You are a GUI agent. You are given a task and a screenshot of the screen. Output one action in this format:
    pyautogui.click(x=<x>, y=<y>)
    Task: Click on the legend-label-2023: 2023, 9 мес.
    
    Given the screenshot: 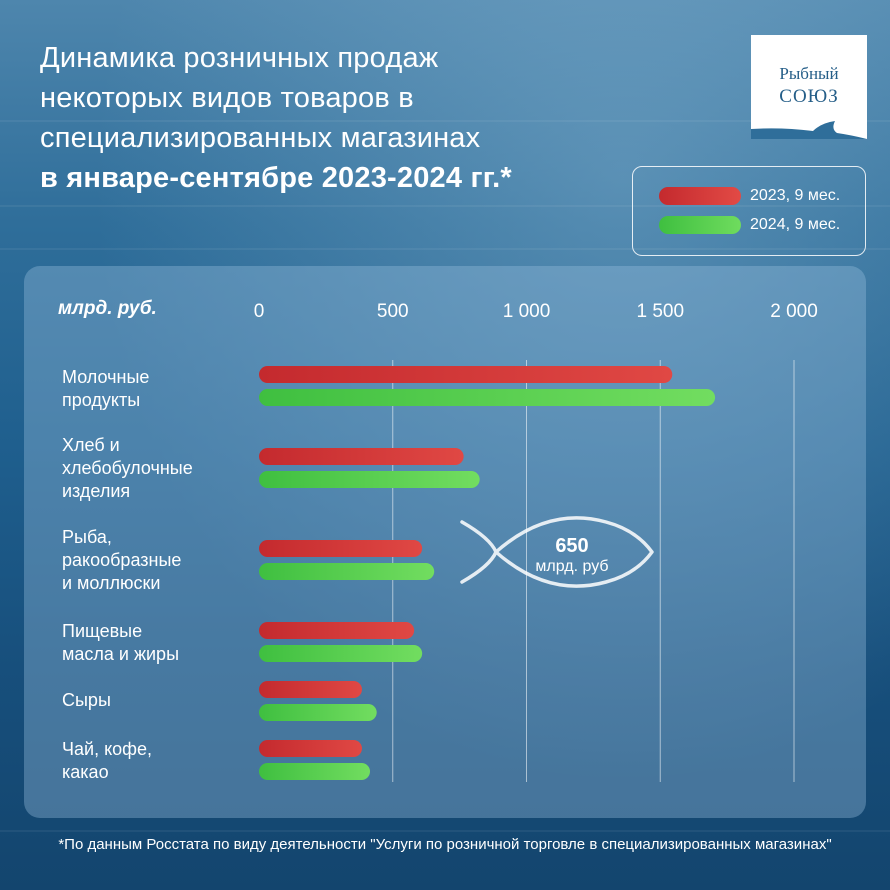 What is the action you would take?
    pyautogui.click(x=795, y=195)
    